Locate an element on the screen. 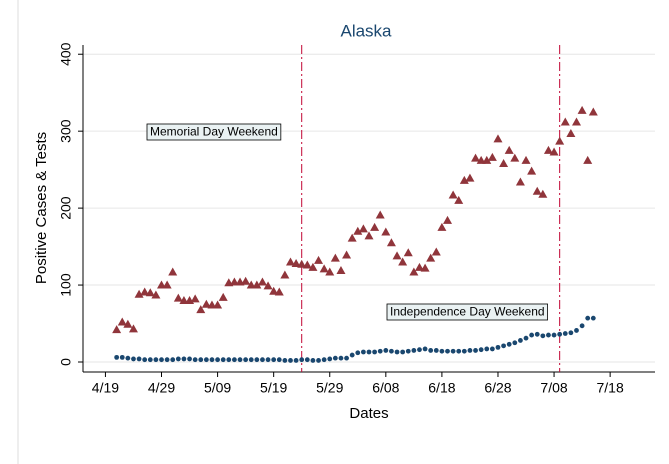  y-tick-label: 200 is located at coordinates (66, 208).